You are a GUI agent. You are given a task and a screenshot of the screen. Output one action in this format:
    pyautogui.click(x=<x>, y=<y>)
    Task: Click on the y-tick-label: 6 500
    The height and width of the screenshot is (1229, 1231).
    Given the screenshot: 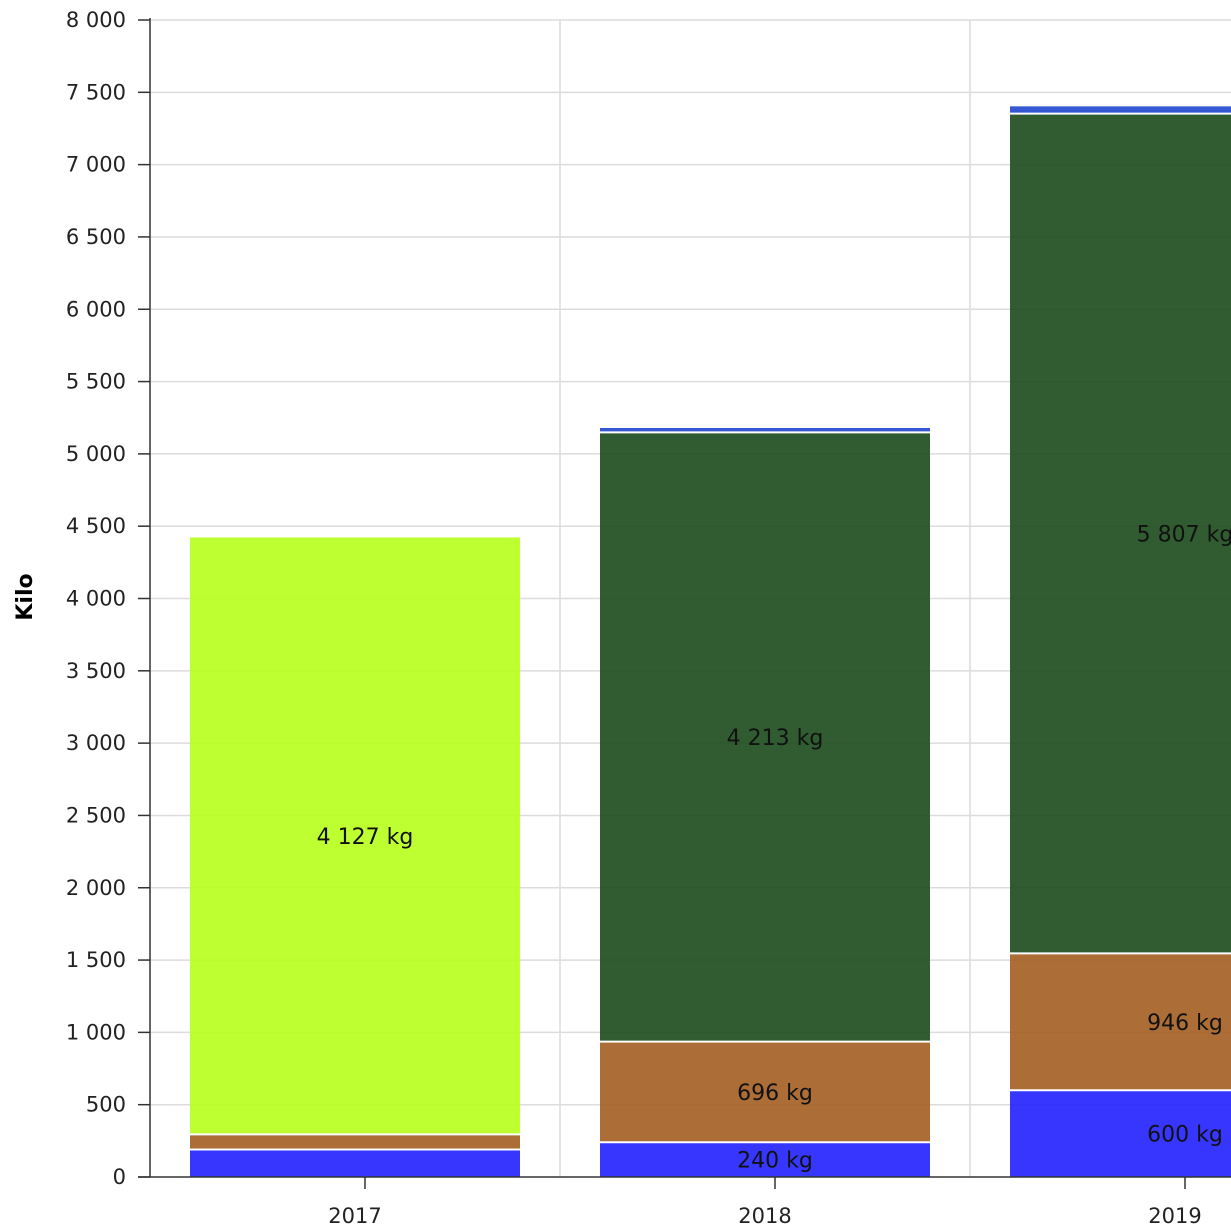 What is the action you would take?
    pyautogui.click(x=96, y=237)
    